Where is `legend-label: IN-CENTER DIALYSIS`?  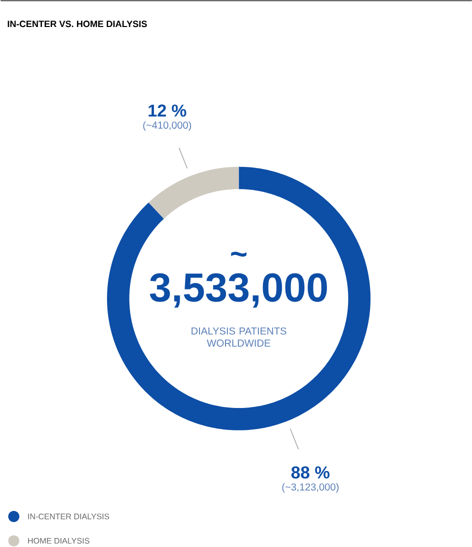 legend-label: IN-CENTER DIALYSIS is located at coordinates (68, 517).